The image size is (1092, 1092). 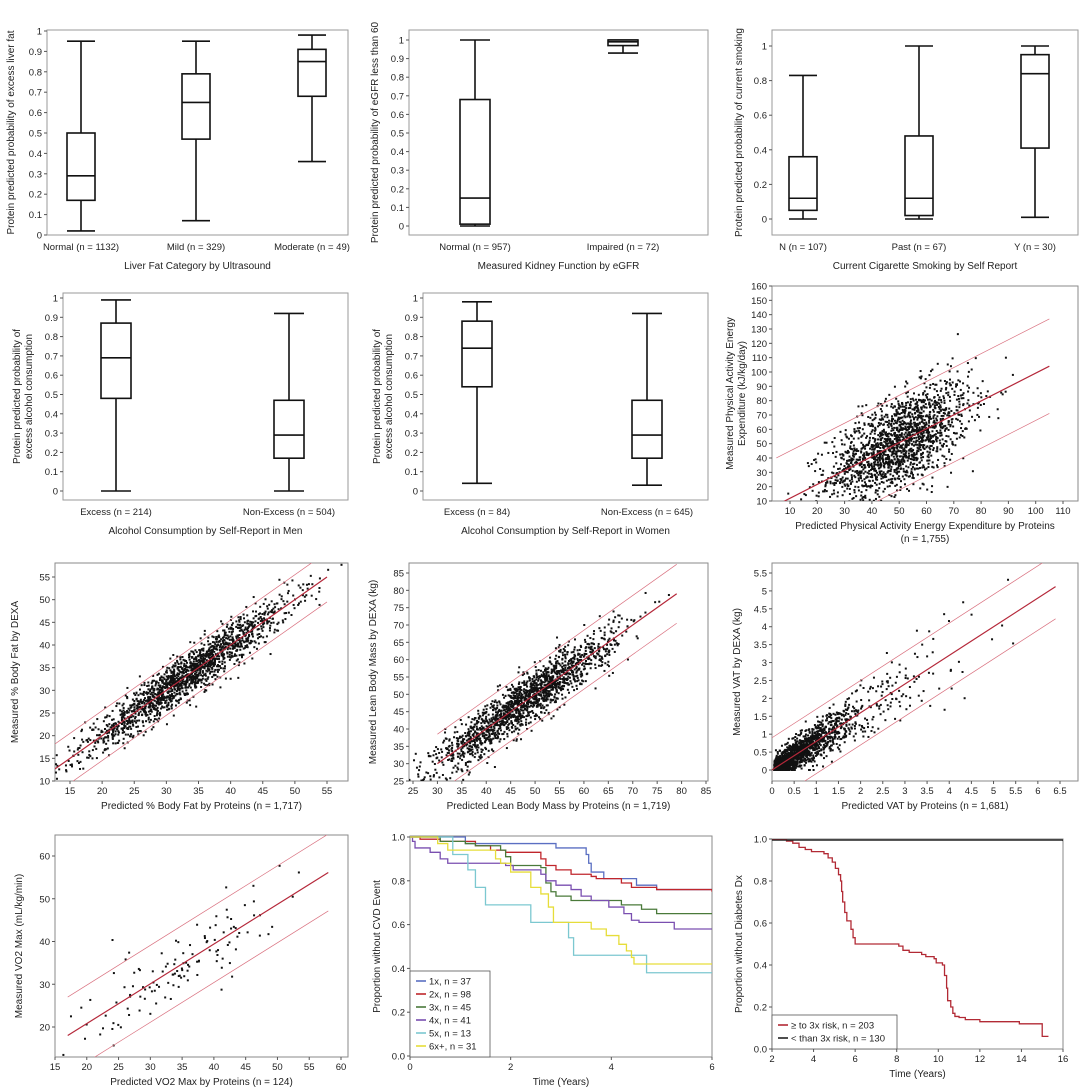 What do you see at coordinates (44, 646) in the screenshot?
I see `y-tick-label: 40` at bounding box center [44, 646].